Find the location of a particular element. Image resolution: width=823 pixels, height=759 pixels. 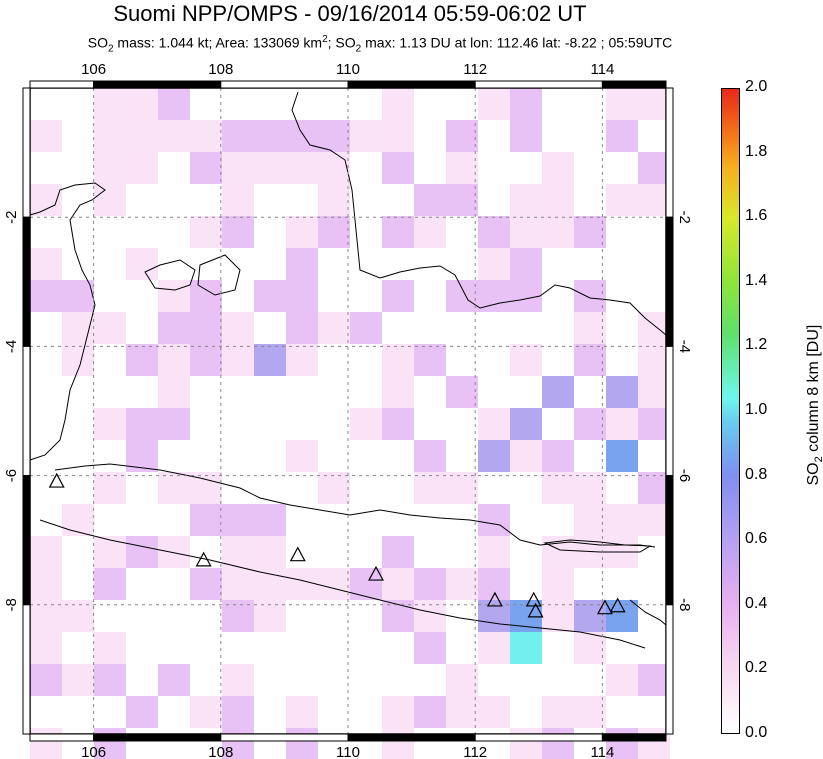

subtitle-so2: ; SO is located at coordinates (341, 42).